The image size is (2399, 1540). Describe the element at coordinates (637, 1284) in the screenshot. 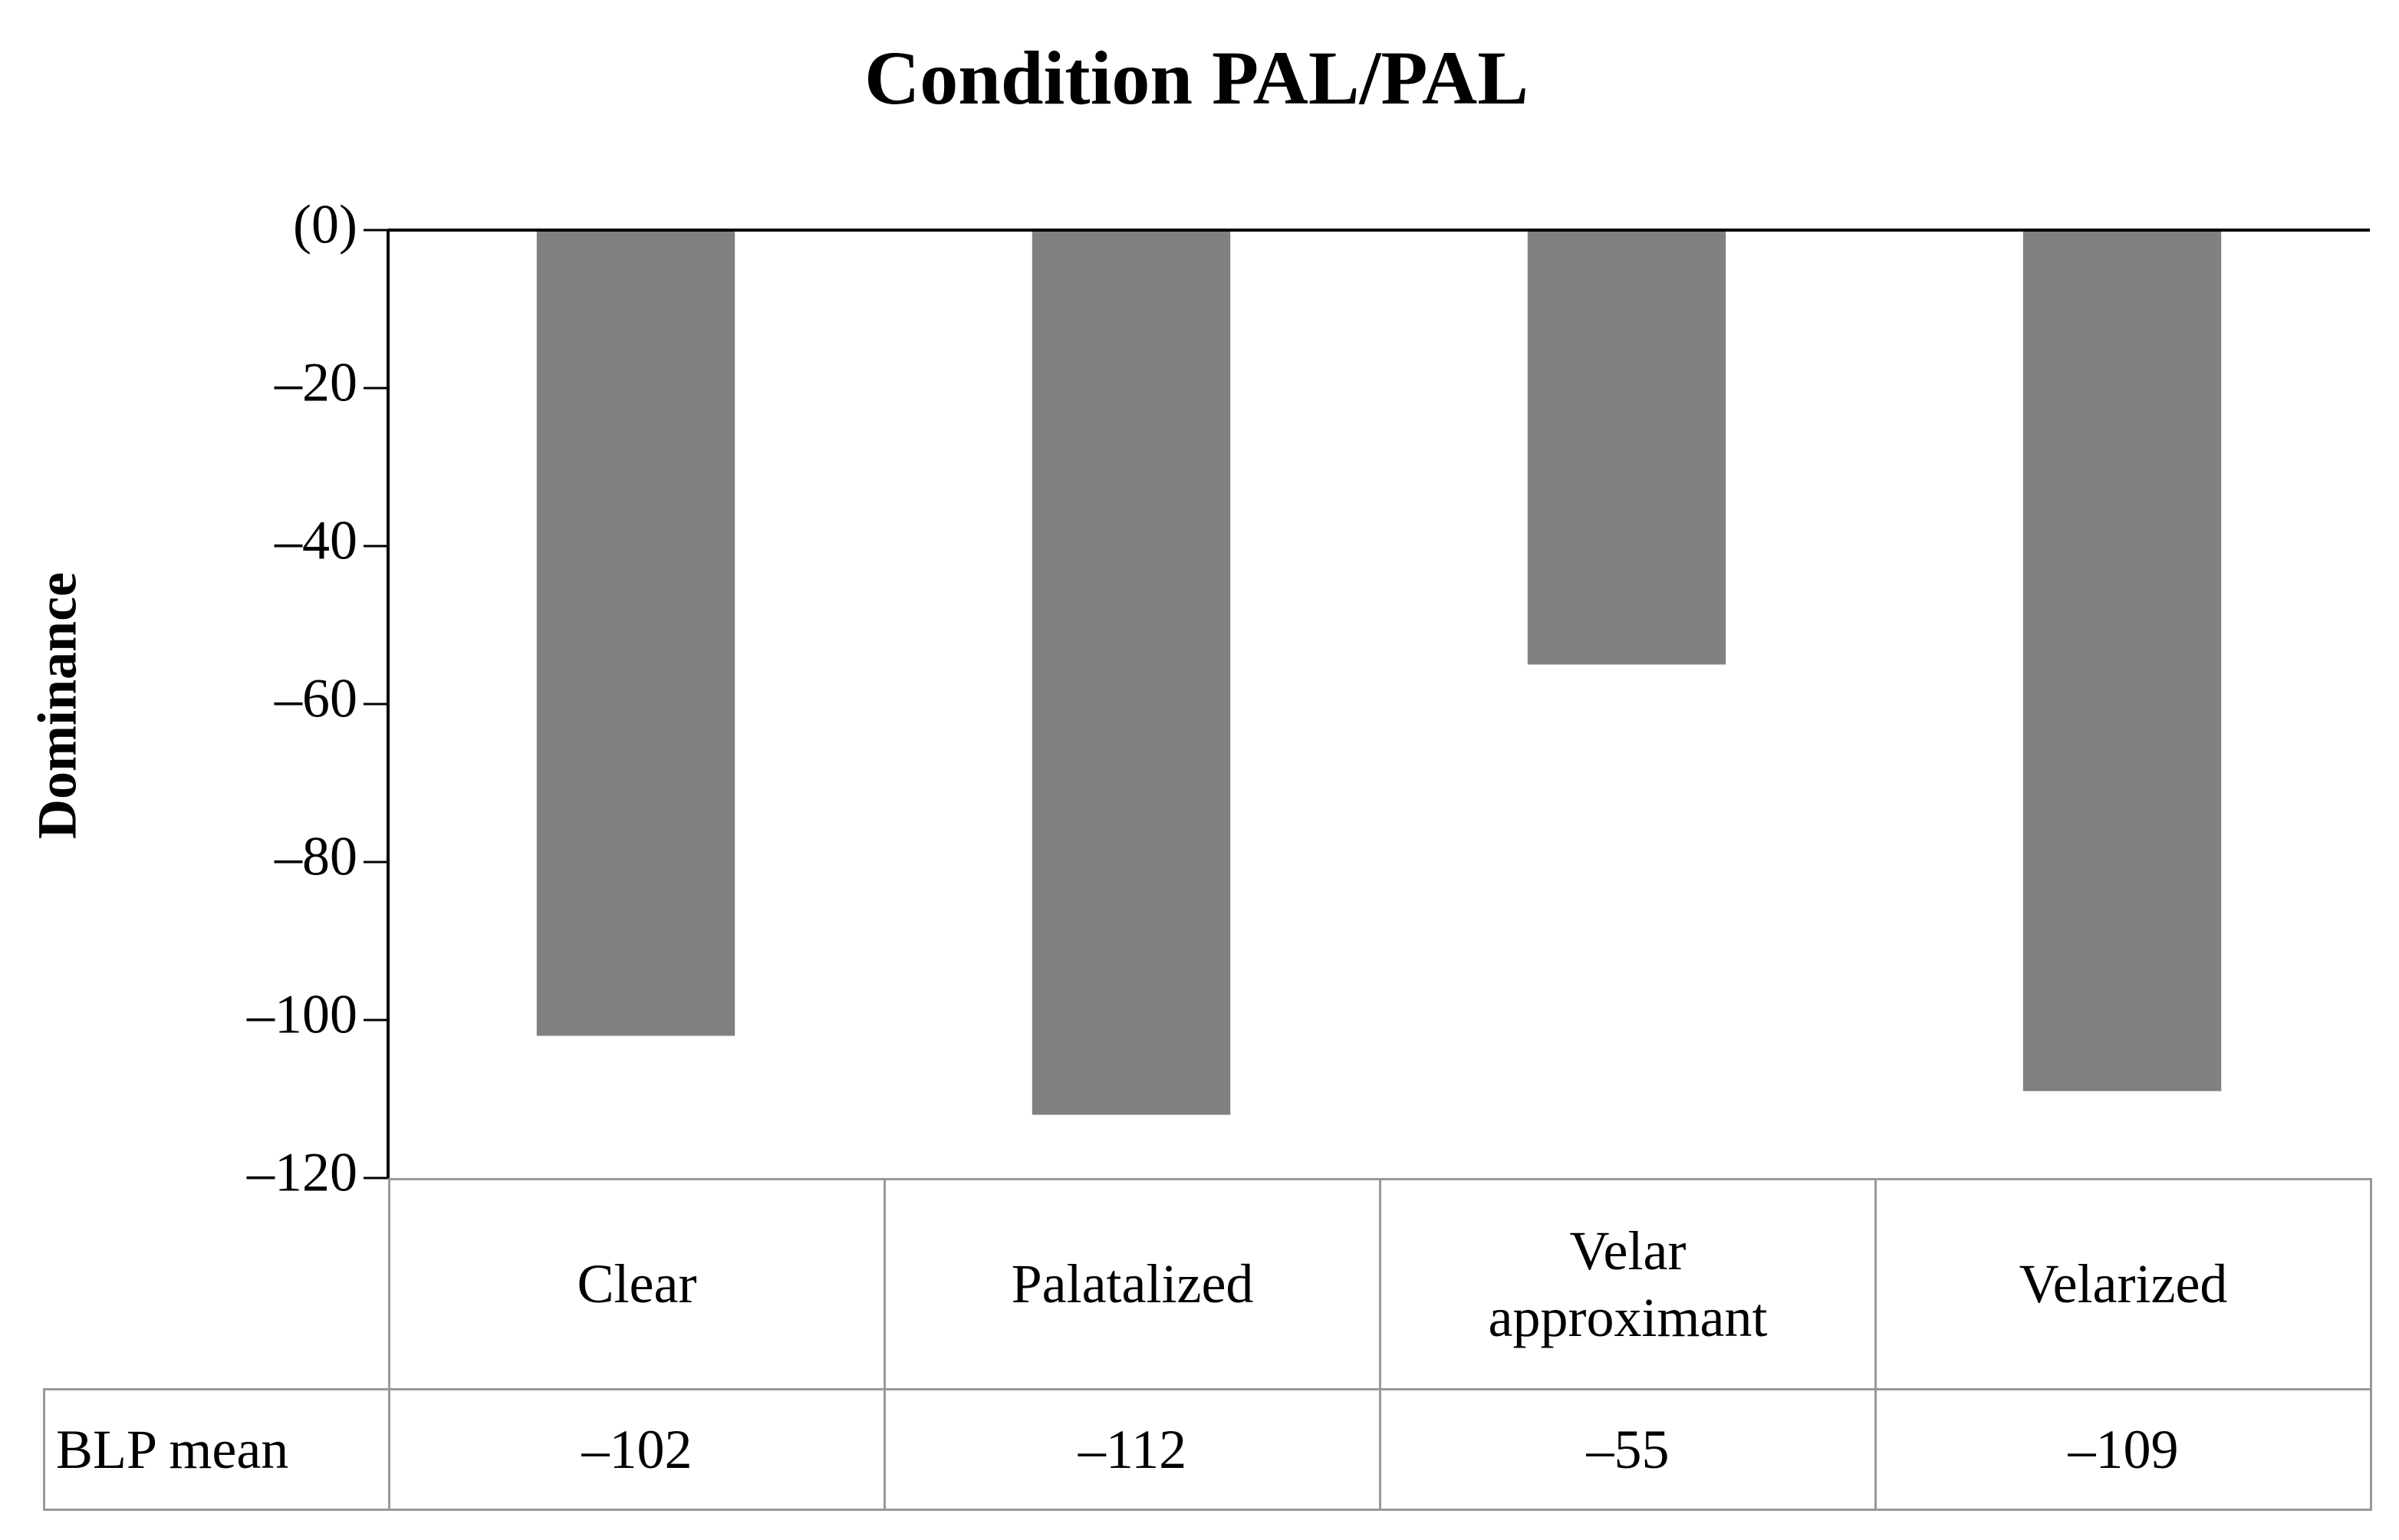

I see `category-cell: Clear` at that location.